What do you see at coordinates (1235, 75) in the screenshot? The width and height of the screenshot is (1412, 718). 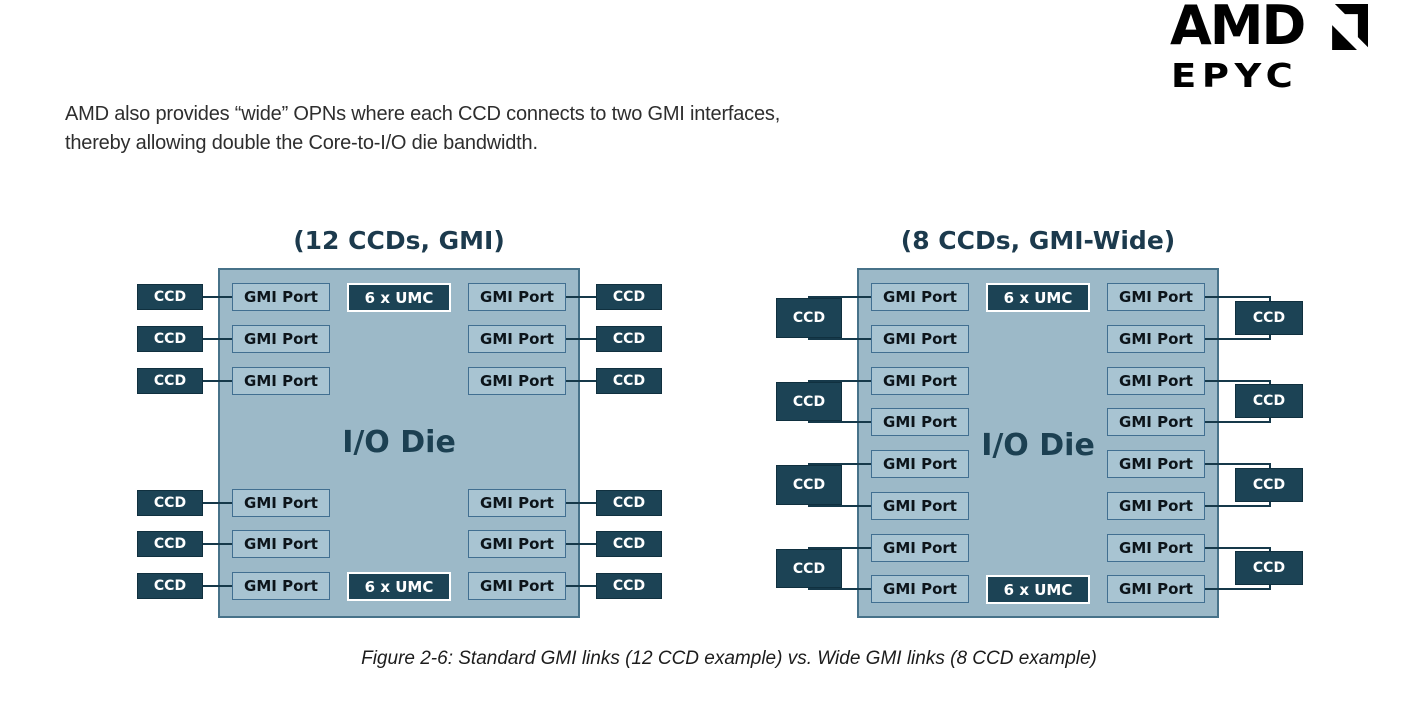 I see `epyc-wordmark: EPYC` at bounding box center [1235, 75].